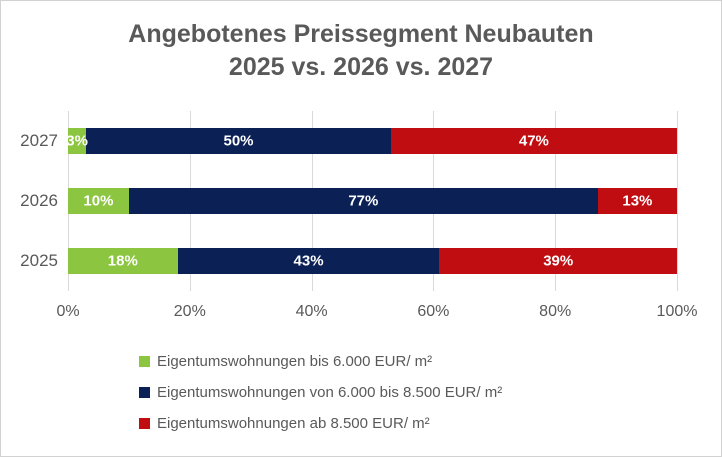 The width and height of the screenshot is (722, 457). I want to click on legend-swatch-red, so click(144, 423).